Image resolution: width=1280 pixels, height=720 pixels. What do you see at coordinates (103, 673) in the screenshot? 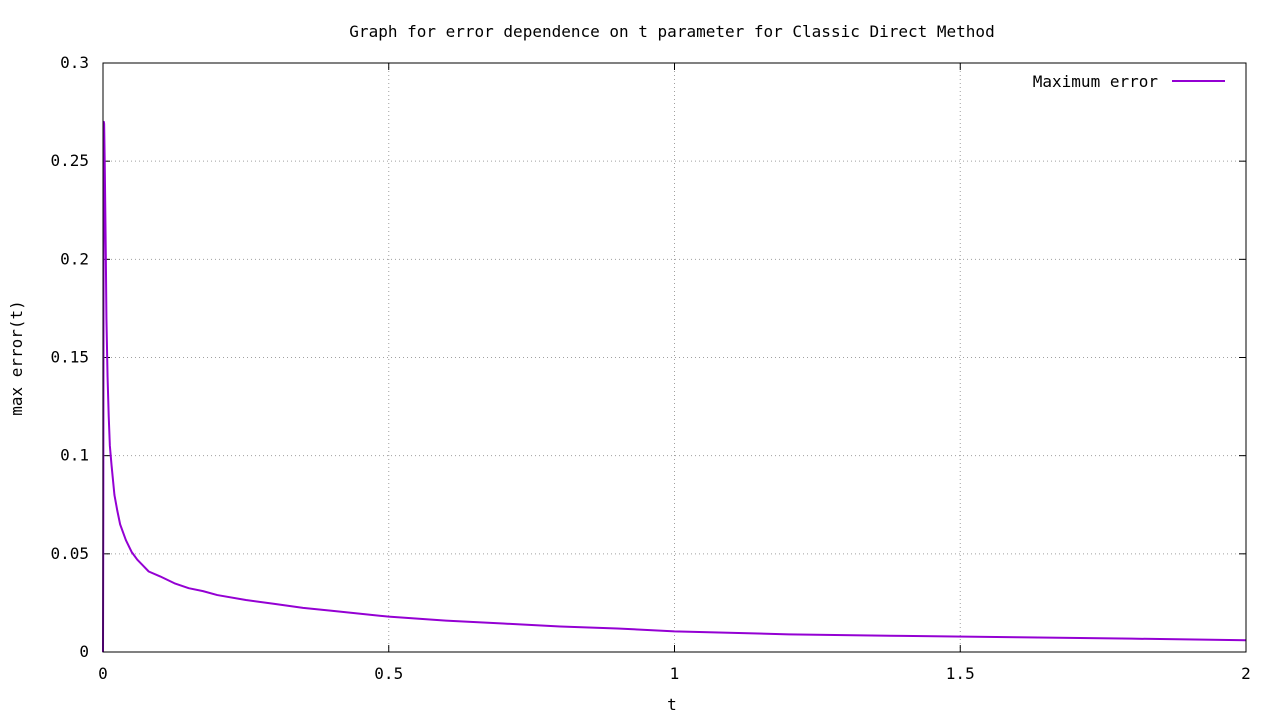
I see `x-tick-label: 0` at bounding box center [103, 673].